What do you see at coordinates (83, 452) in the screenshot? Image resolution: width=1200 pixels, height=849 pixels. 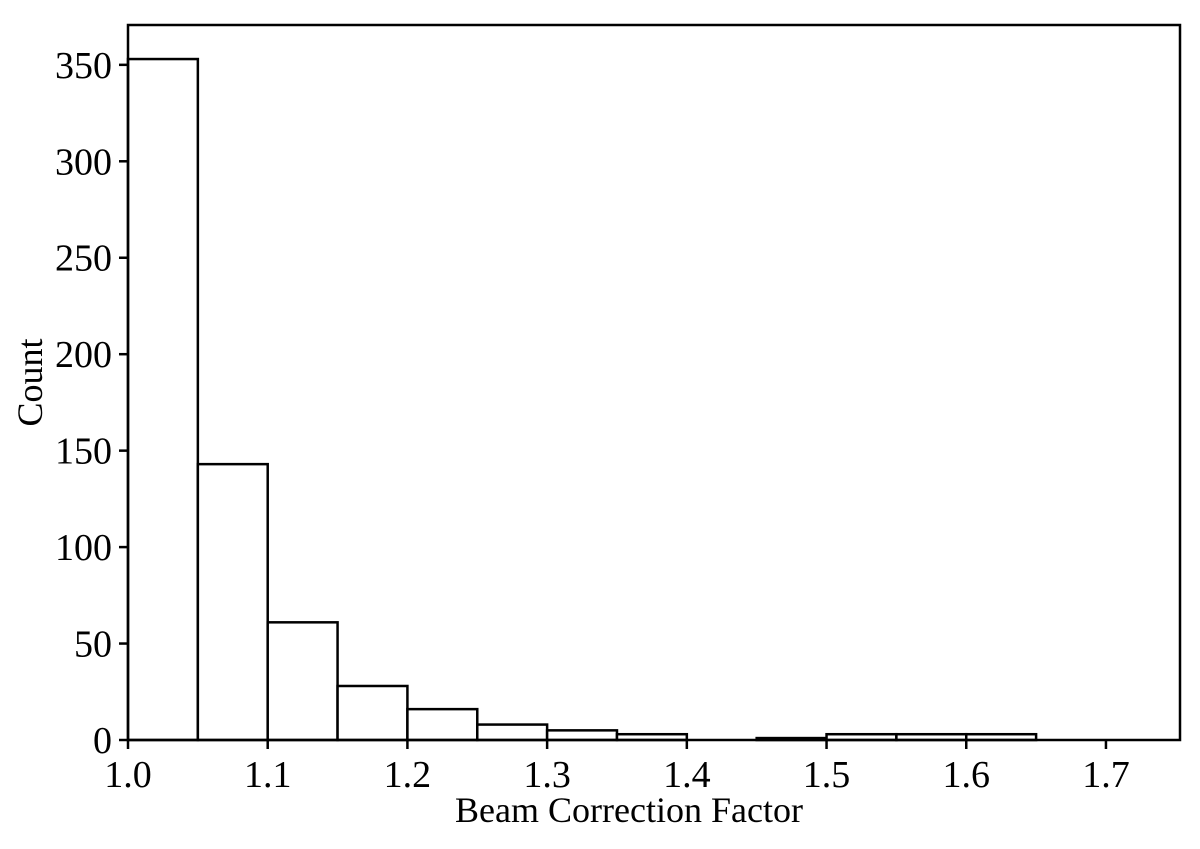 I see `y-tick-label: 150` at bounding box center [83, 452].